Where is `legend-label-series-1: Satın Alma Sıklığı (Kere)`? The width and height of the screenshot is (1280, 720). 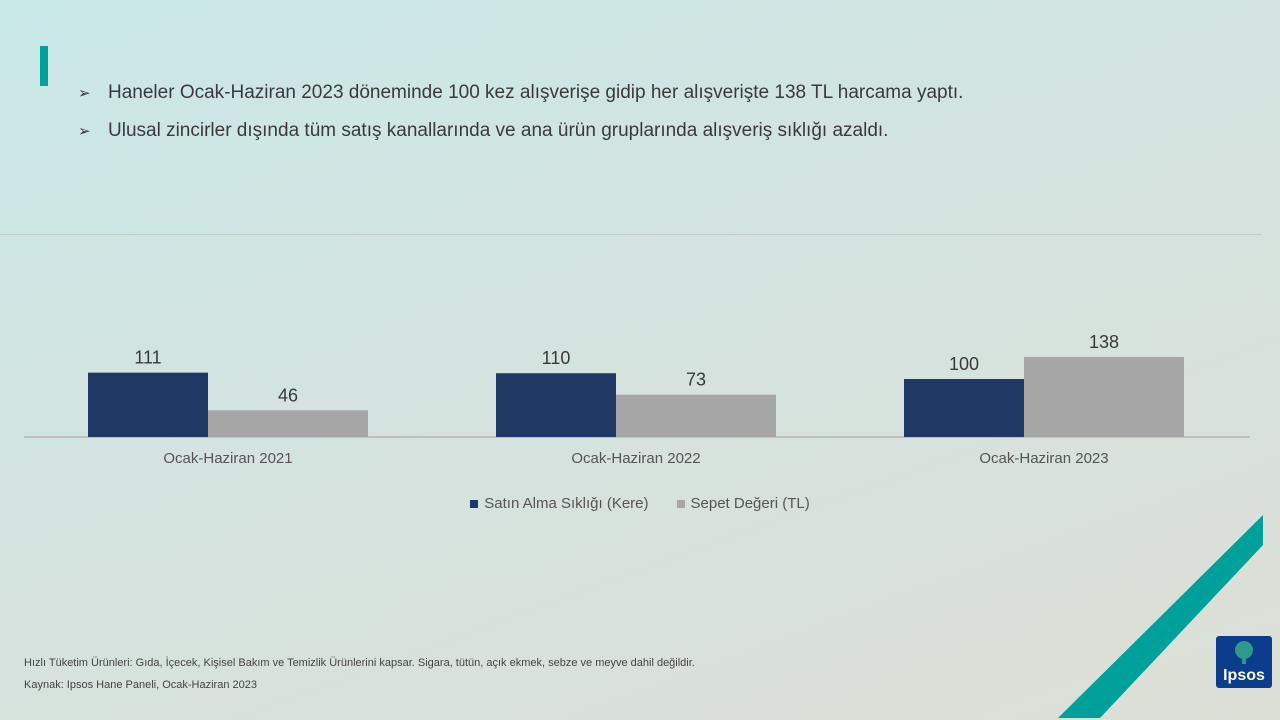 legend-label-series-1: Satın Alma Sıklığı (Kere) is located at coordinates (566, 503).